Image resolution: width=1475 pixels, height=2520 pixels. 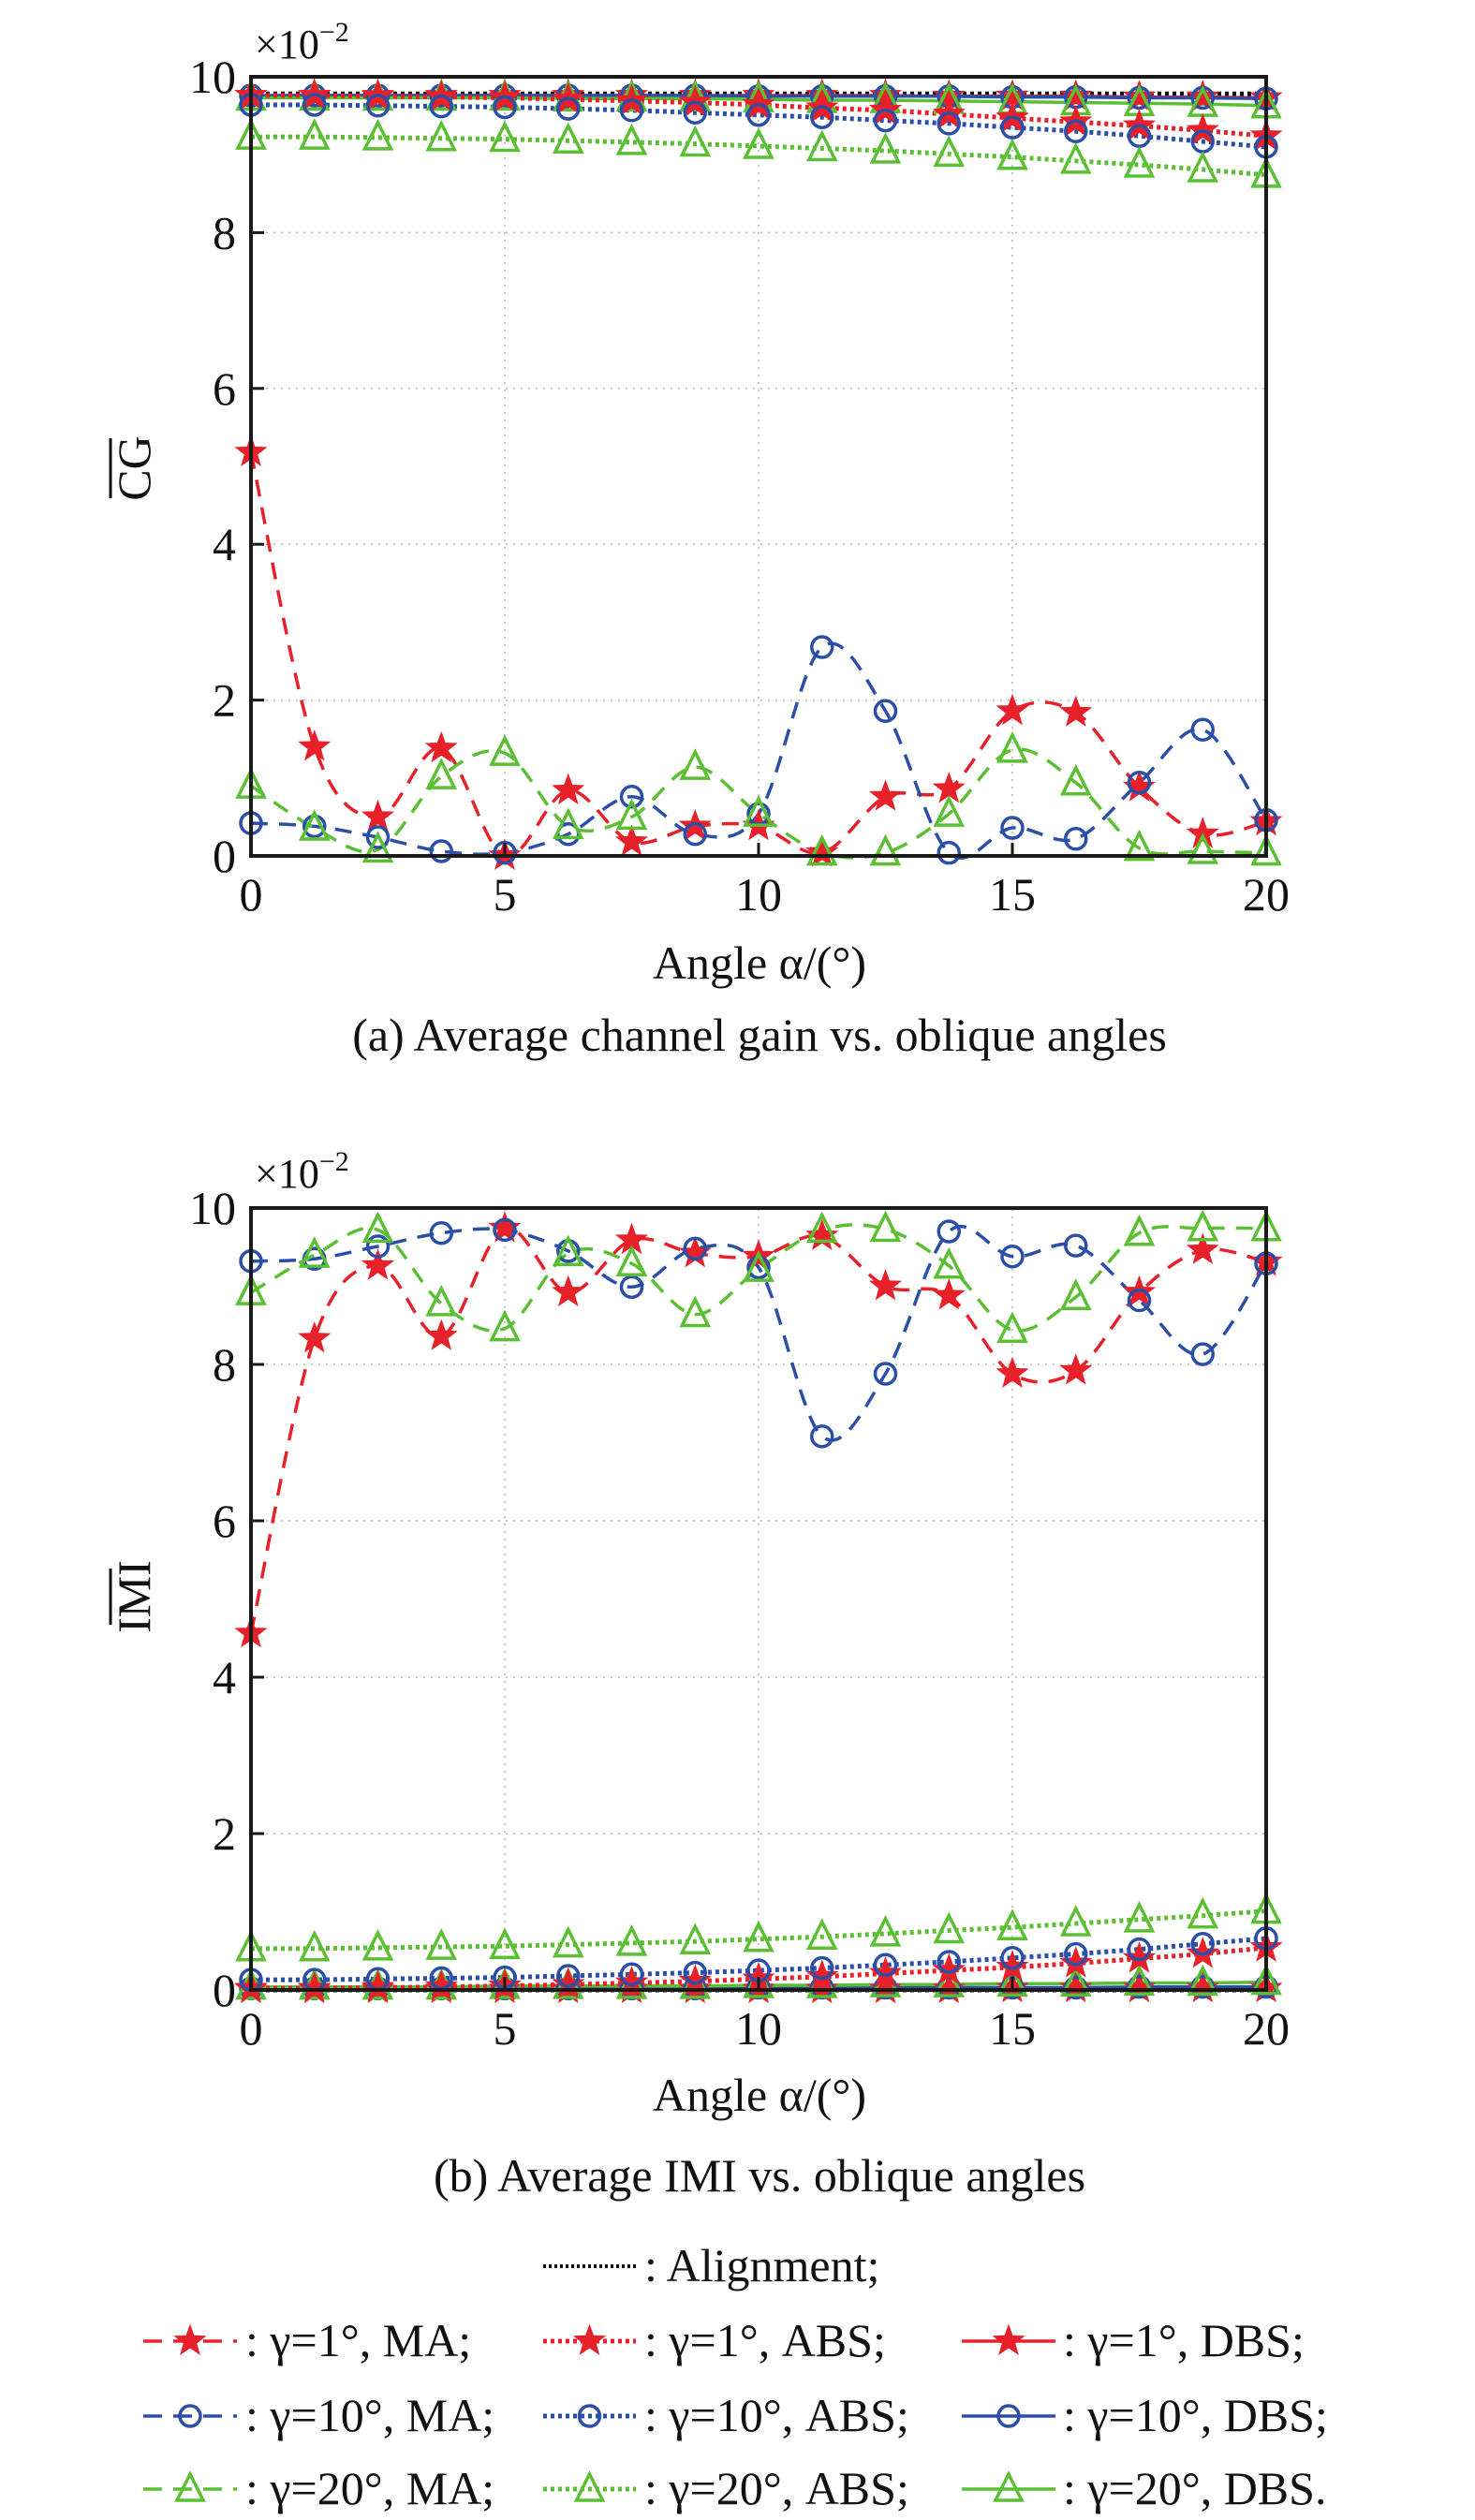 What do you see at coordinates (381, 2488) in the screenshot?
I see `legend-text: γ=20°, MA;` at bounding box center [381, 2488].